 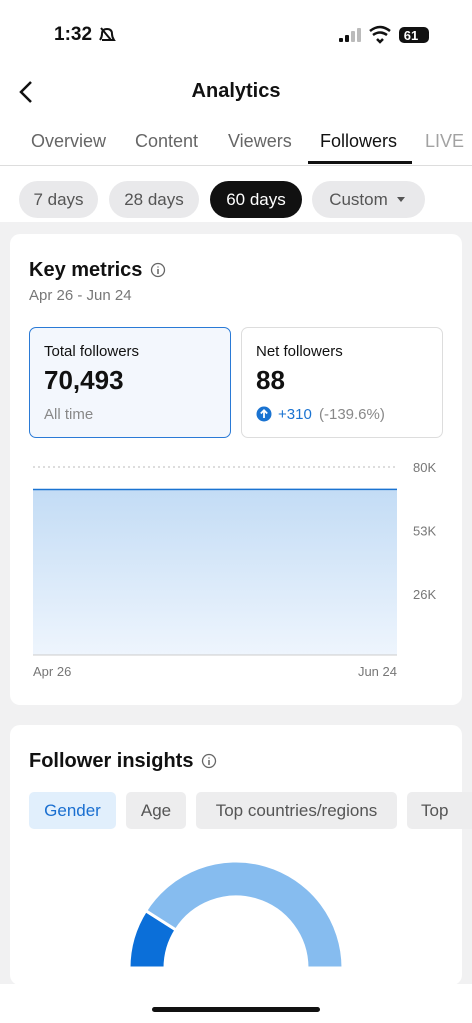 I want to click on up-icon, so click(x=264, y=414).